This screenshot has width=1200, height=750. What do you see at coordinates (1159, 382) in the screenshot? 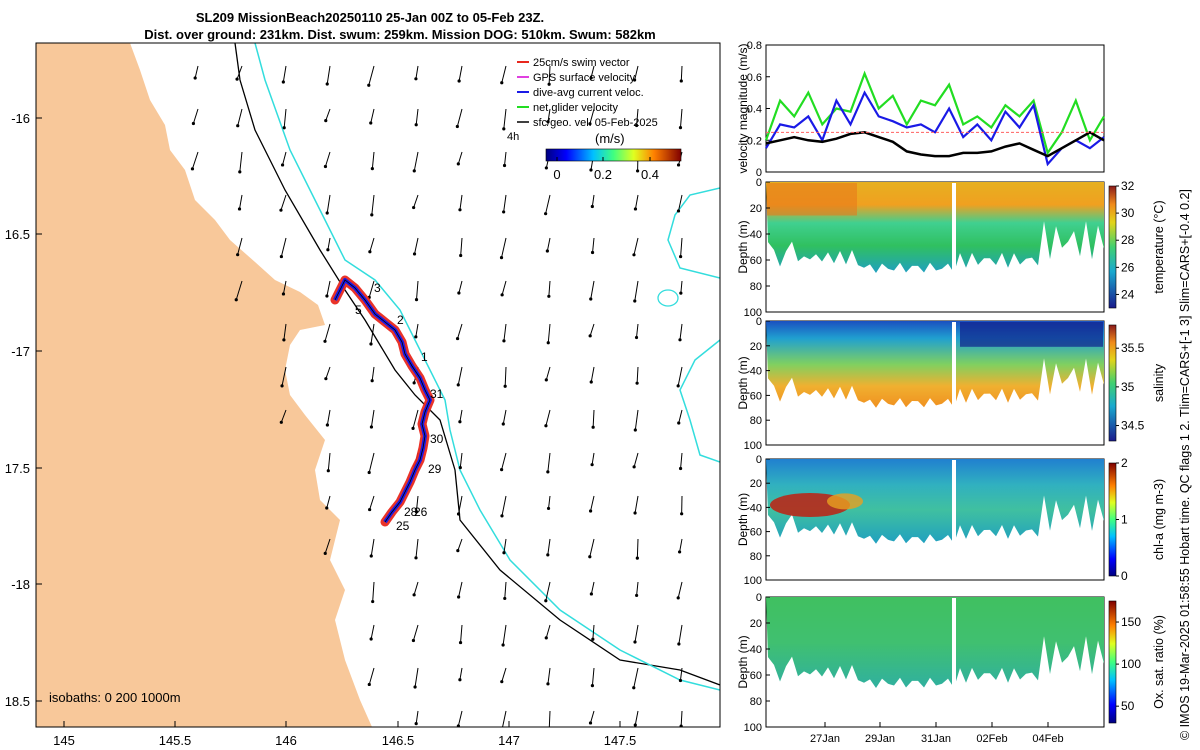
I see `colorbar-label: salinity` at bounding box center [1159, 382].